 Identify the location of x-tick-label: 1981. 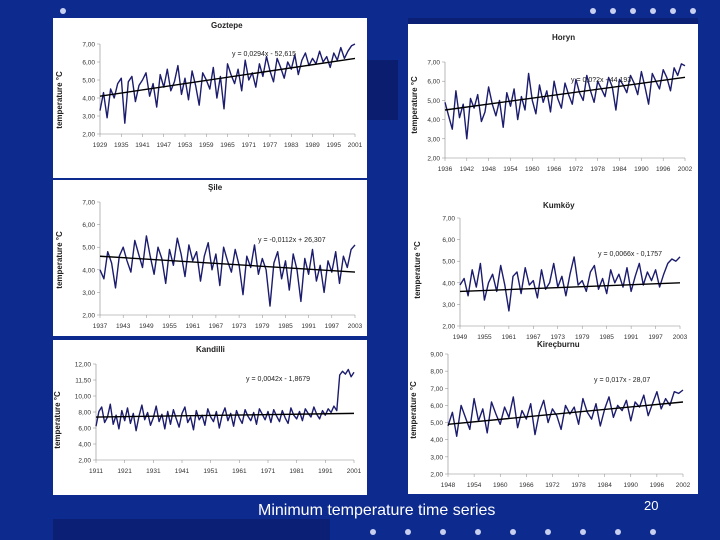
(296, 471).